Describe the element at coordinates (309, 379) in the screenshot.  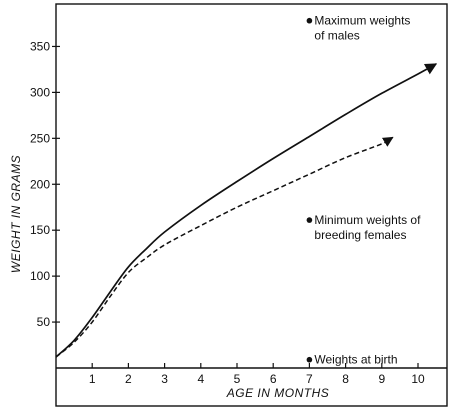
I see `x-tick-label: 7` at that location.